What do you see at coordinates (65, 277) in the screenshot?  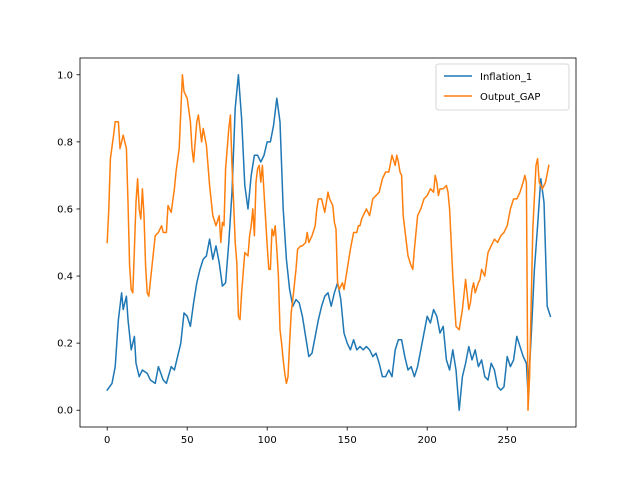 I see `y-tick-label: 0.4` at bounding box center [65, 277].